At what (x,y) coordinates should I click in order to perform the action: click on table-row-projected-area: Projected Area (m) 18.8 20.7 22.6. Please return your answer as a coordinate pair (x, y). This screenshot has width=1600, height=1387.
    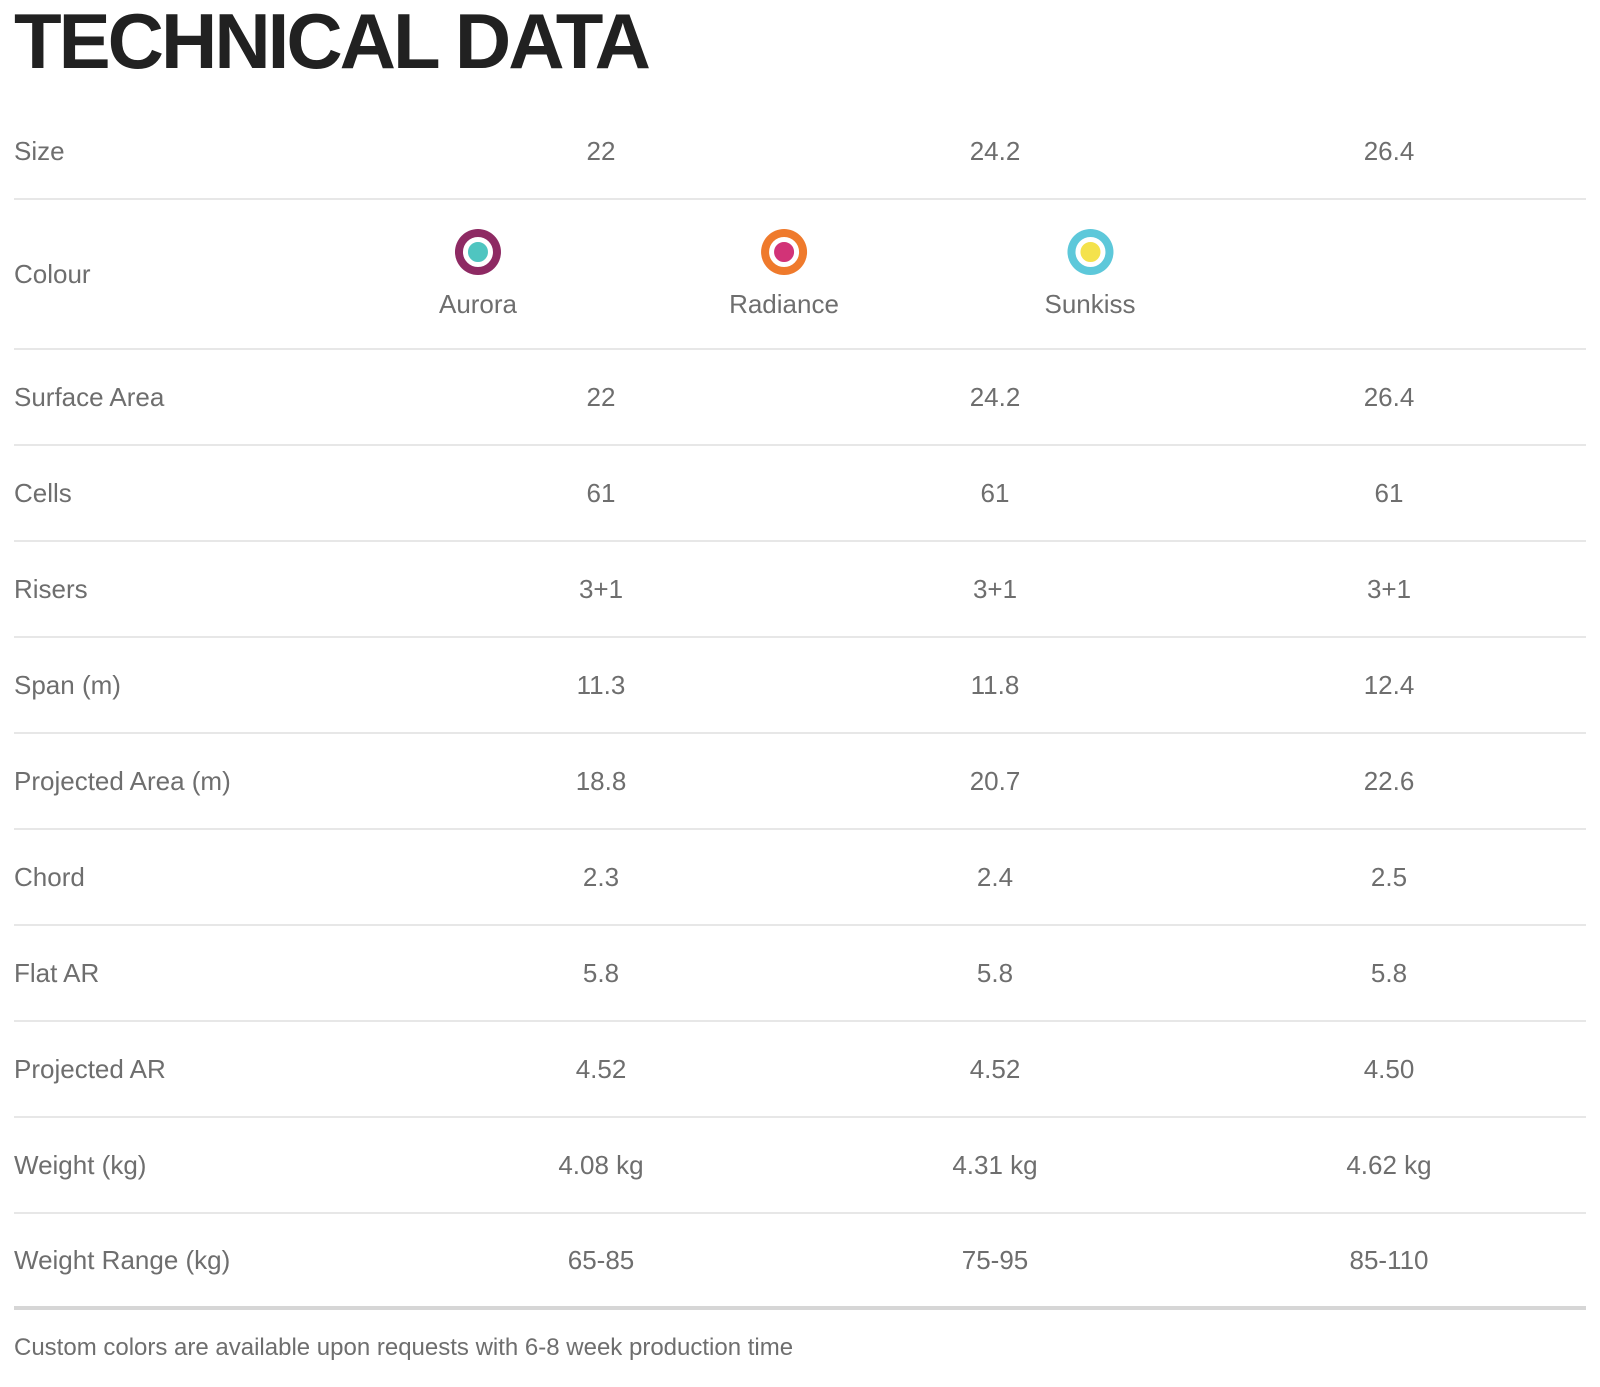
    Looking at the image, I should click on (800, 782).